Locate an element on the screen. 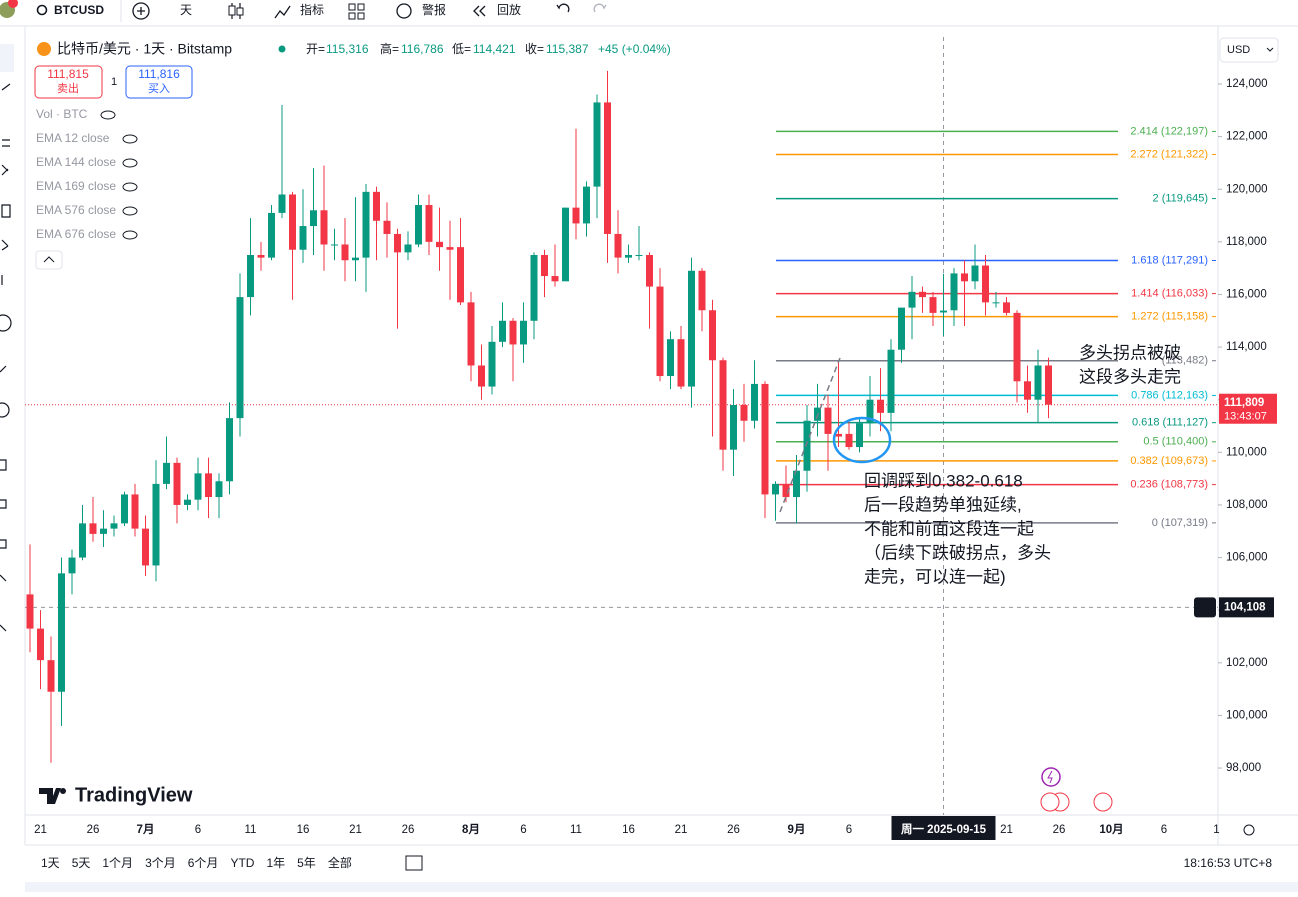 This screenshot has height=897, width=1298. fib-label: 0.382 (109,673) is located at coordinates (1169, 461).